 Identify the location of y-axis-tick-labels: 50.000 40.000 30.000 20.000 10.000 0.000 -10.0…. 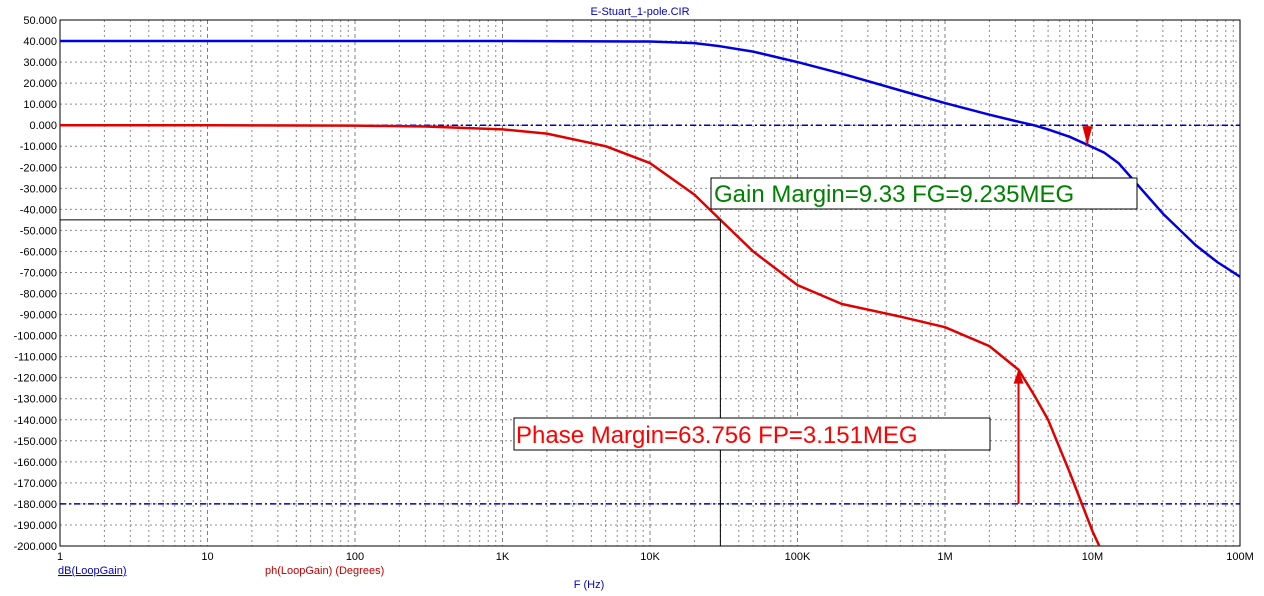
(35, 284).